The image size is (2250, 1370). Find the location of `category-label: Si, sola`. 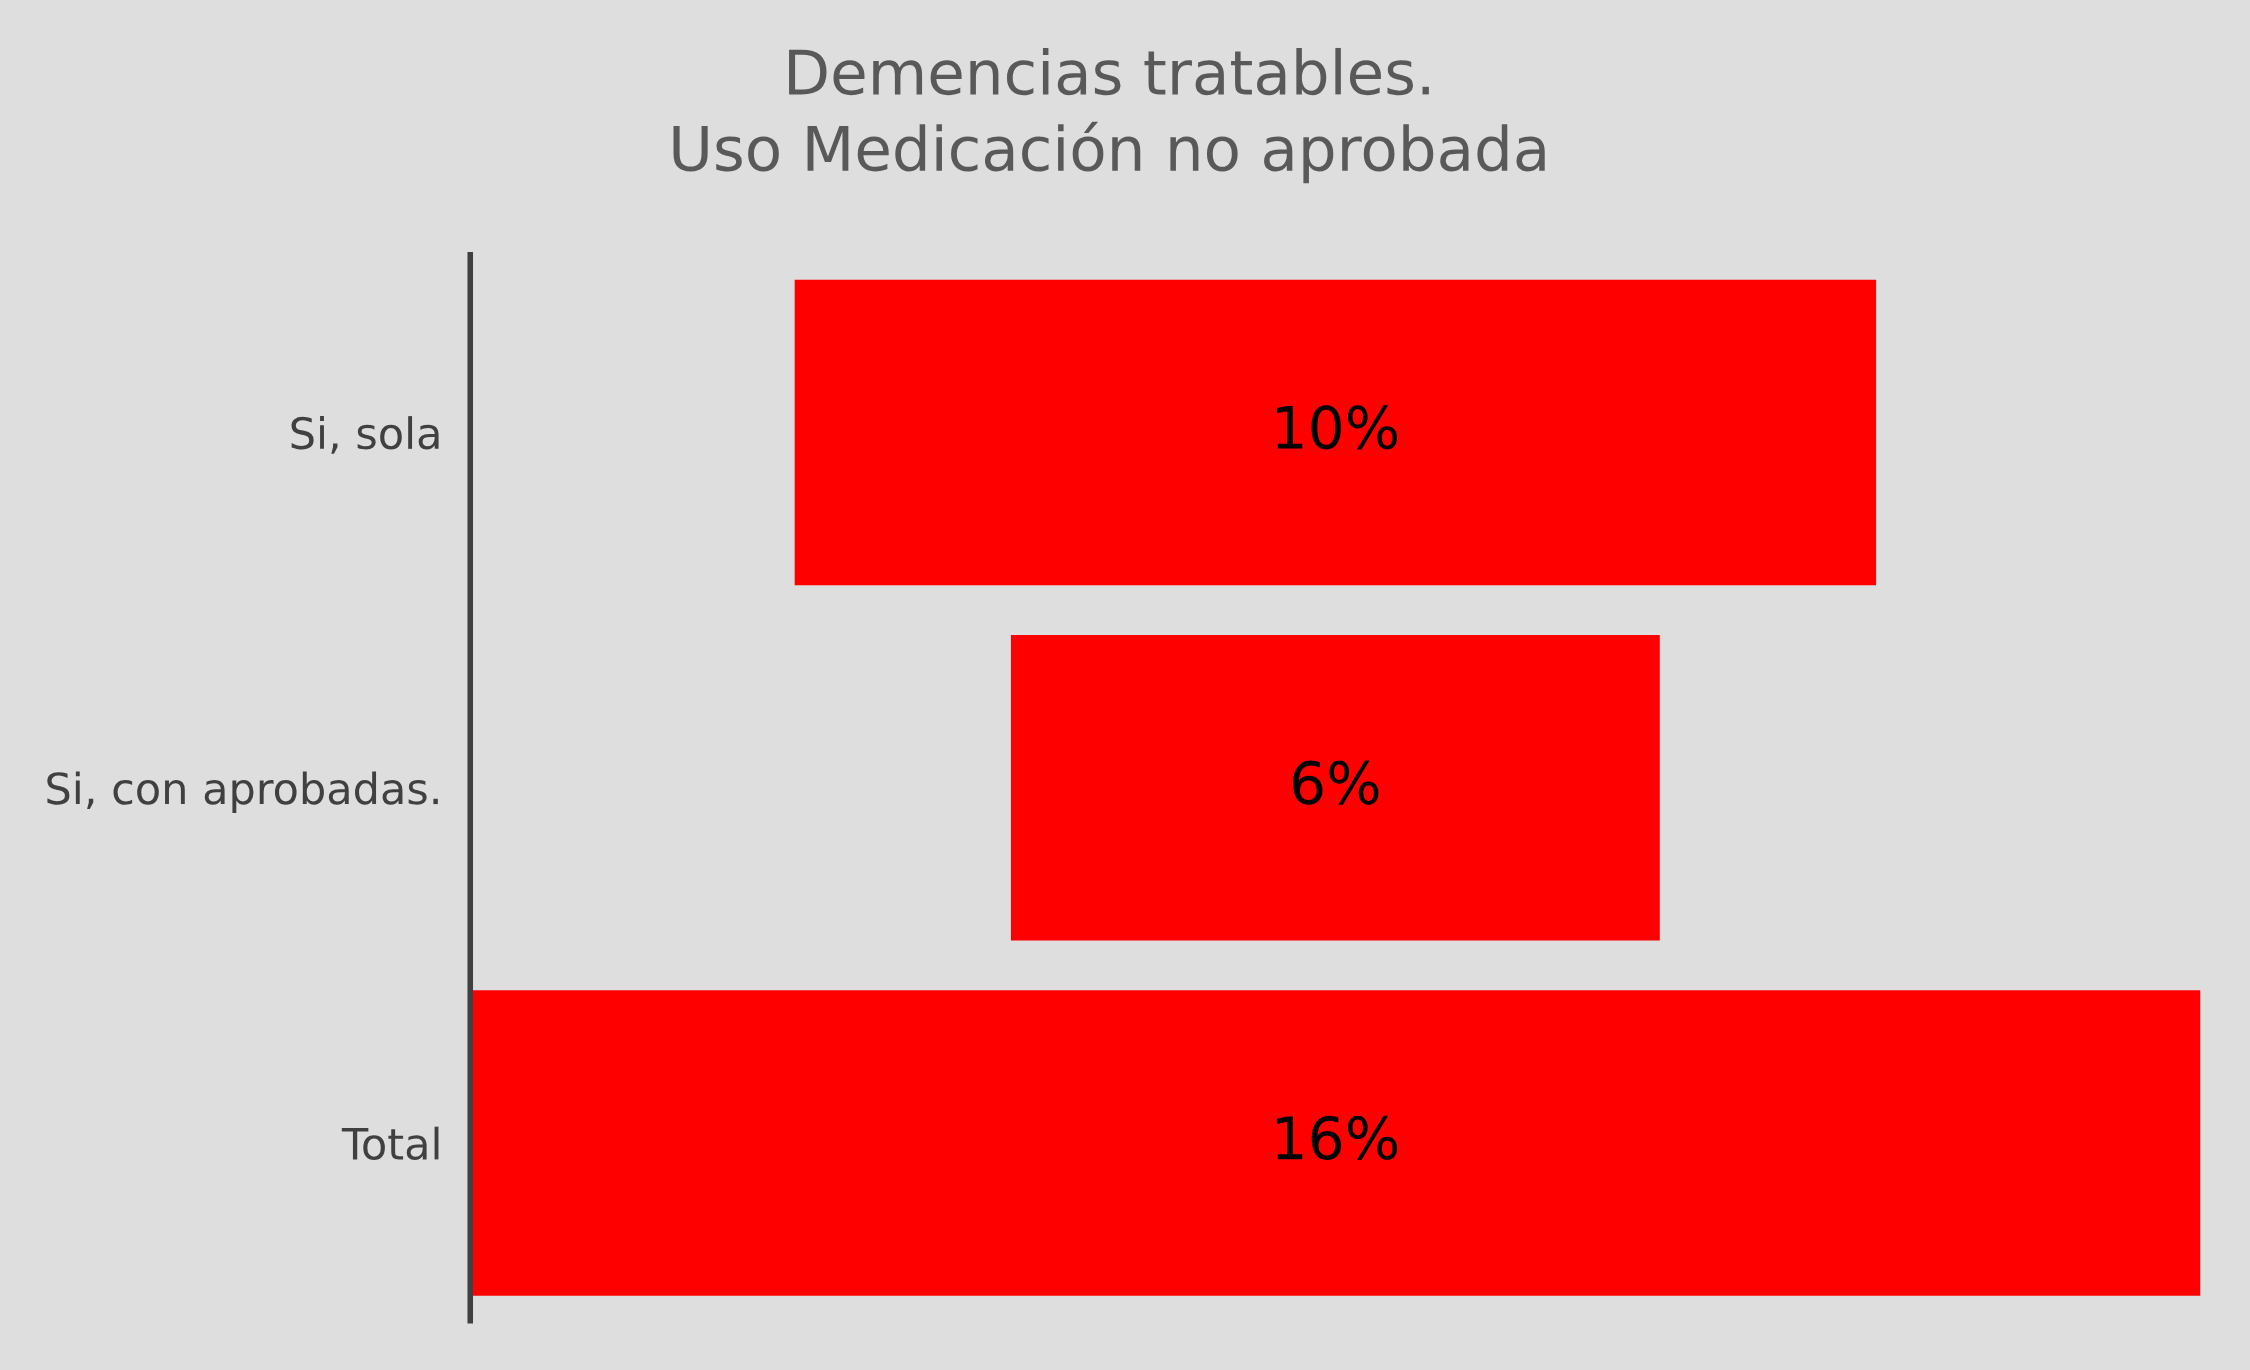

category-label: Si, sola is located at coordinates (365, 435).